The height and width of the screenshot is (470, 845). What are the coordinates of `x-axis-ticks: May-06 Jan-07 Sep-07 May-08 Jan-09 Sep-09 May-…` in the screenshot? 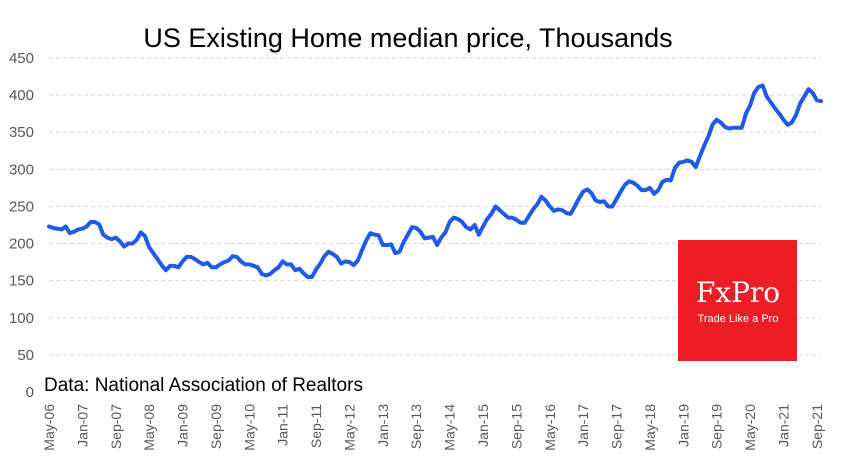 It's located at (443, 427).